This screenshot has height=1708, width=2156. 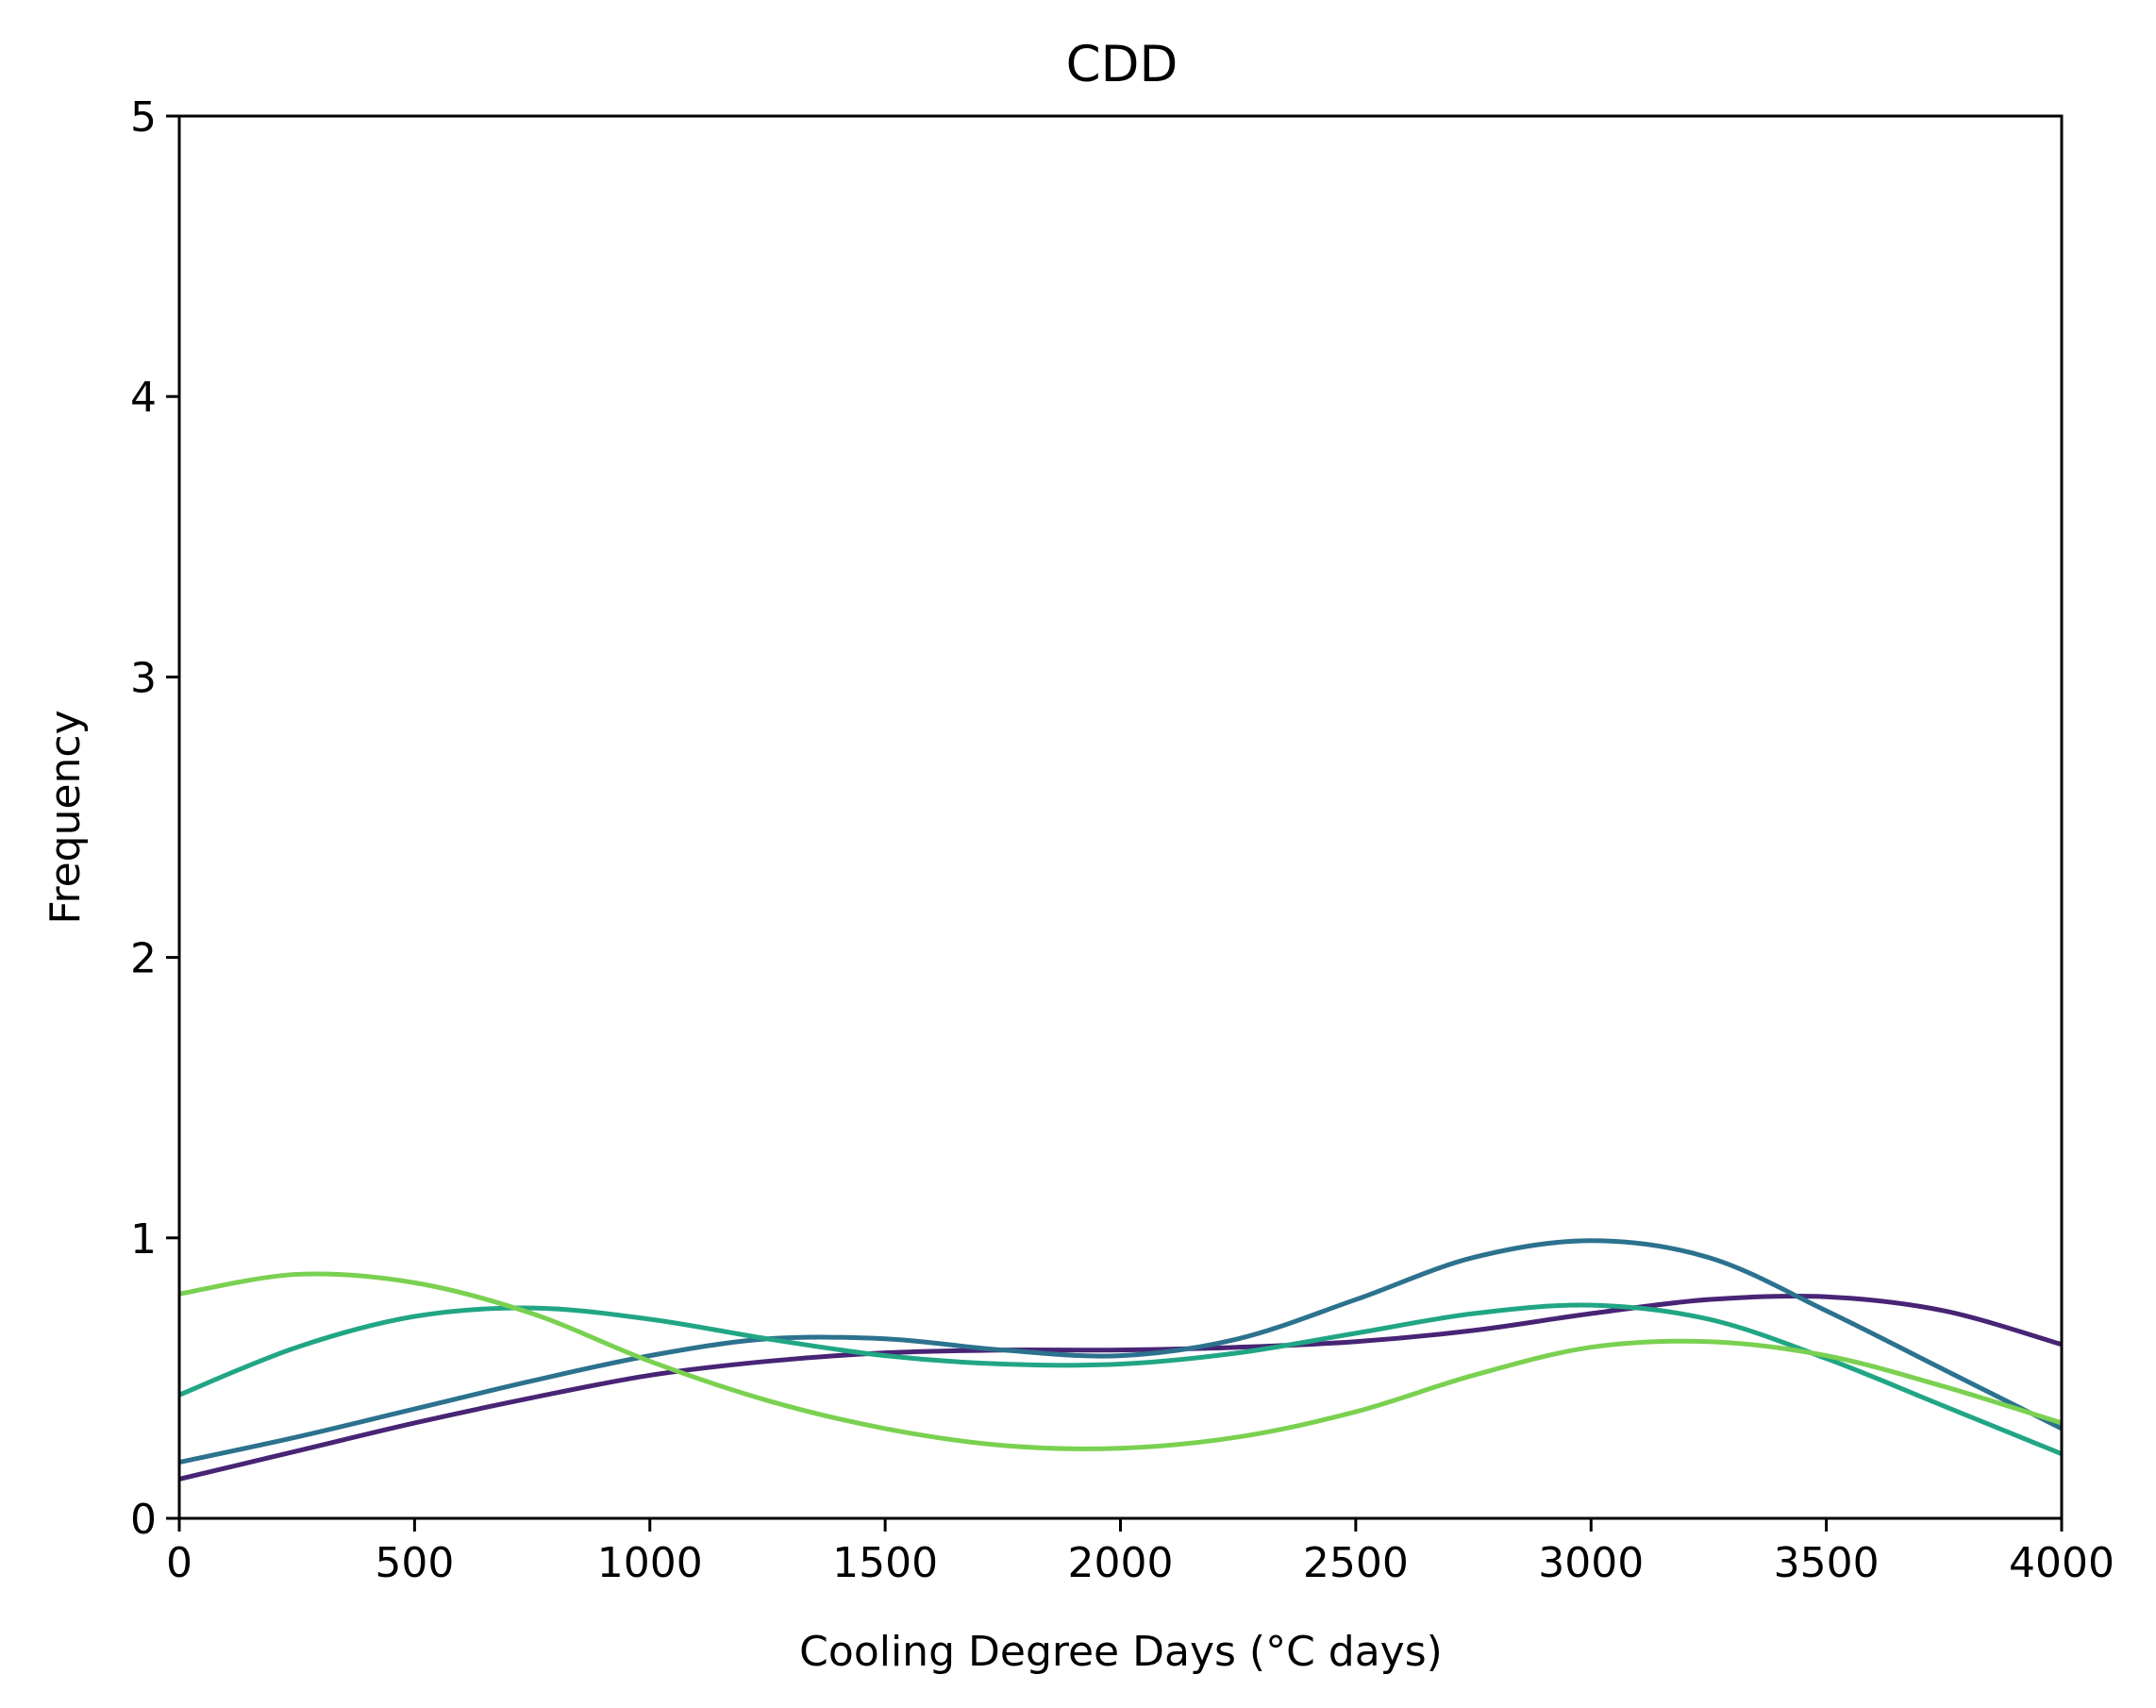 I want to click on y-tick-label: 1, so click(x=143, y=1239).